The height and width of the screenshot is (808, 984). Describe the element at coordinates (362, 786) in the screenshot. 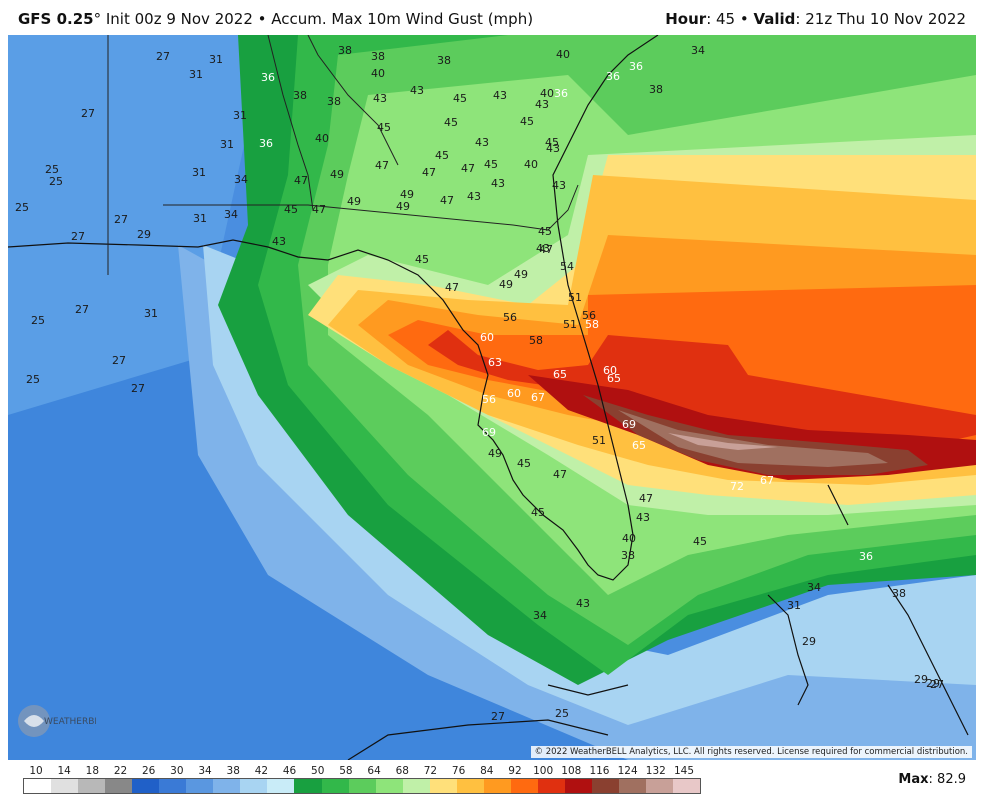

I see `legend-colorbar` at that location.